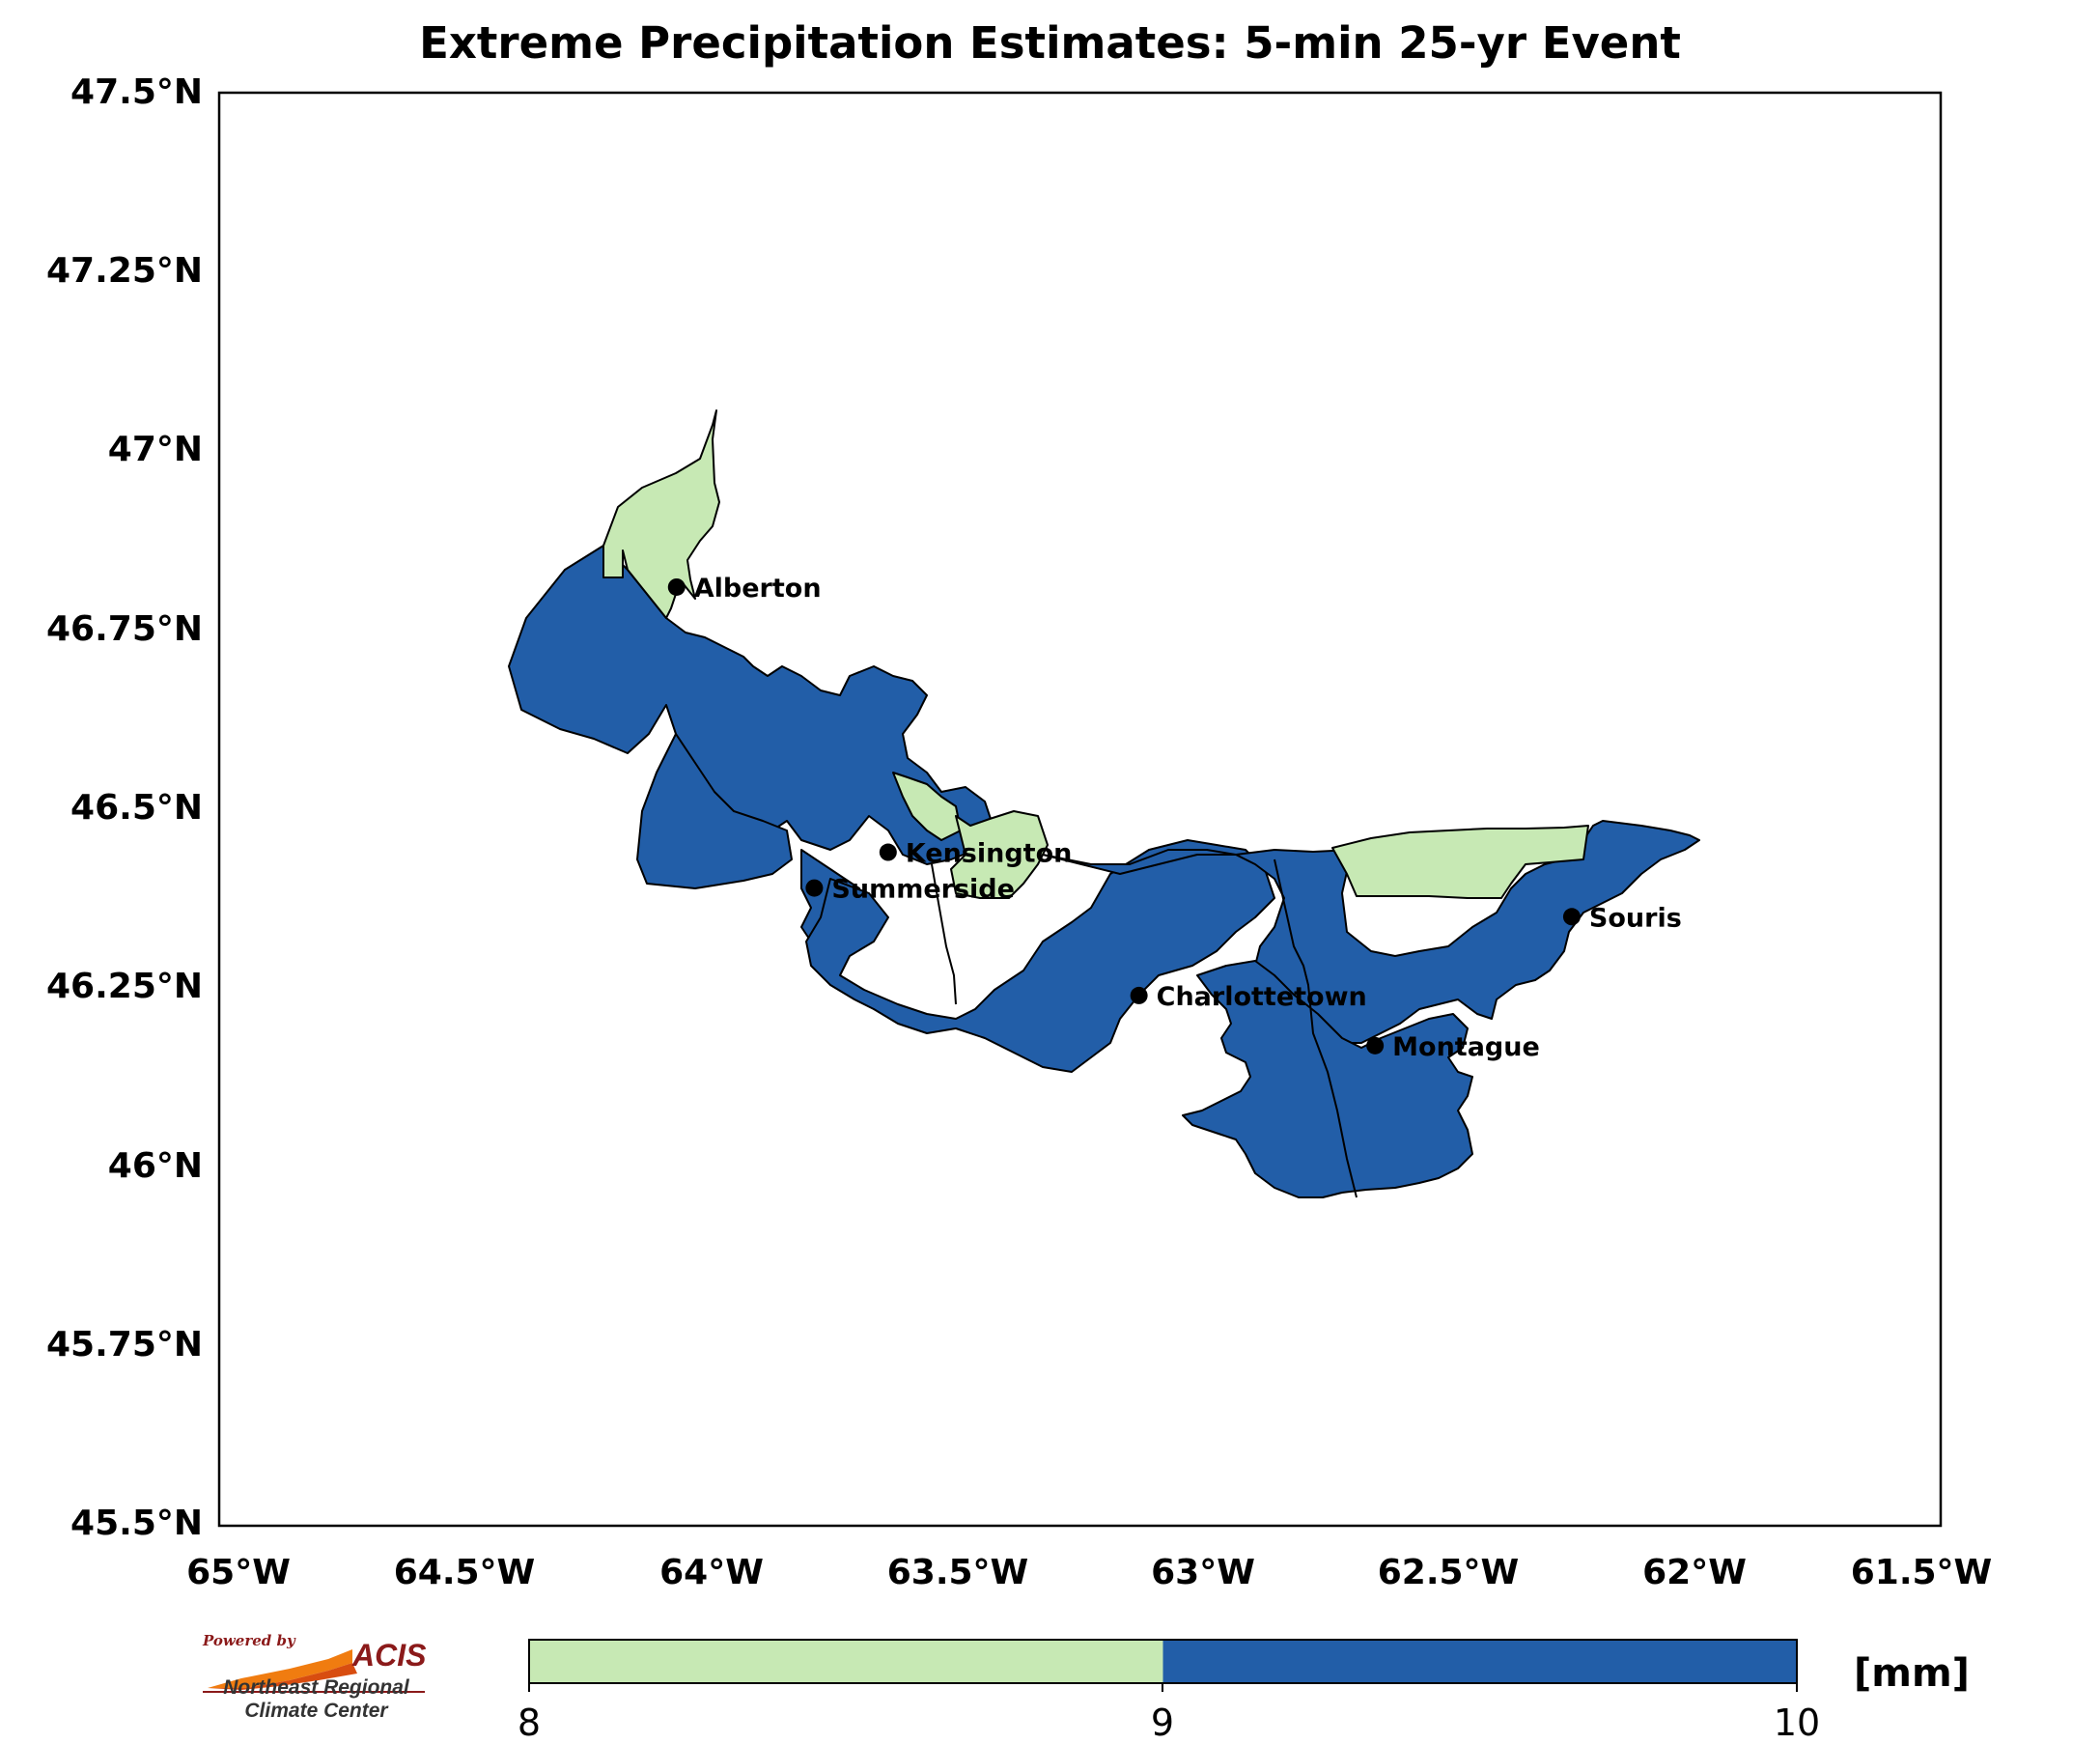 Image resolution: width=2100 pixels, height=1744 pixels. I want to click on city-label-summerside: Summerside, so click(923, 890).